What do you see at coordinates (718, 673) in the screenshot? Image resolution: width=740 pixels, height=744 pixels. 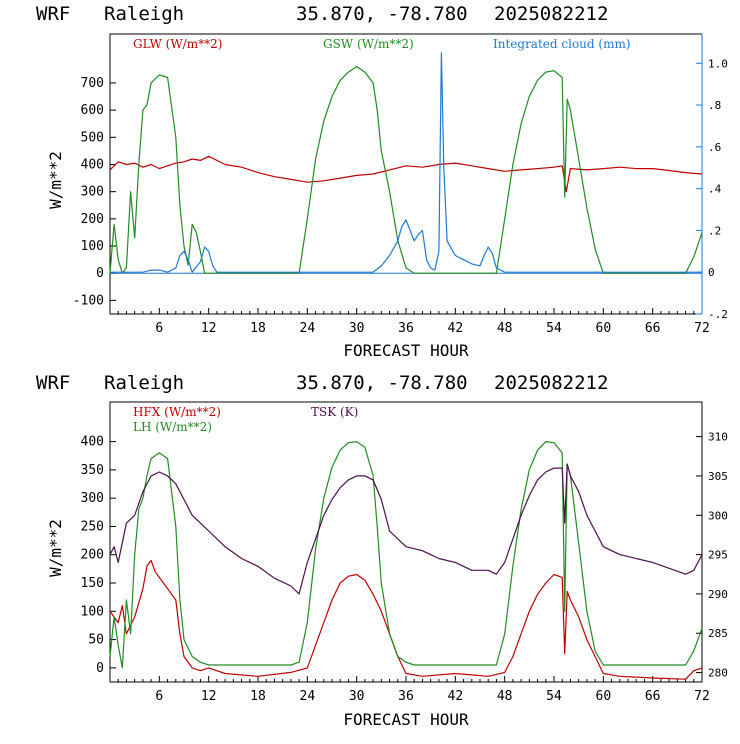 I see `y2-tick-label: 280` at bounding box center [718, 673].